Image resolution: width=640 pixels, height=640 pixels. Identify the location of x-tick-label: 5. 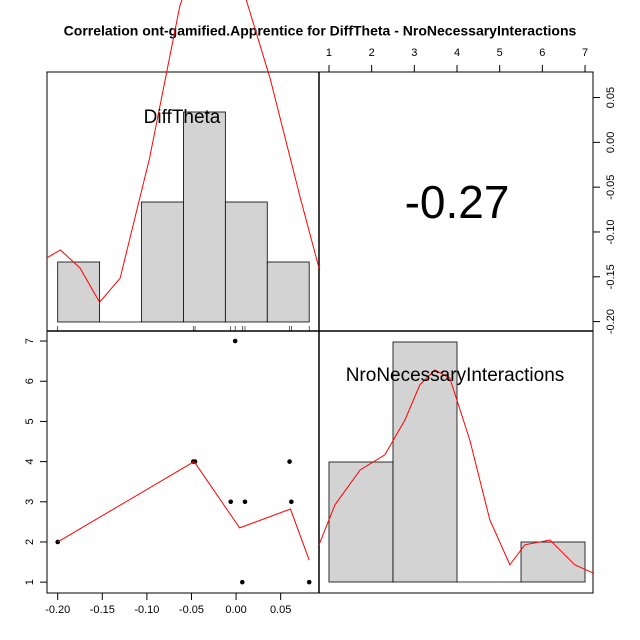
(500, 53).